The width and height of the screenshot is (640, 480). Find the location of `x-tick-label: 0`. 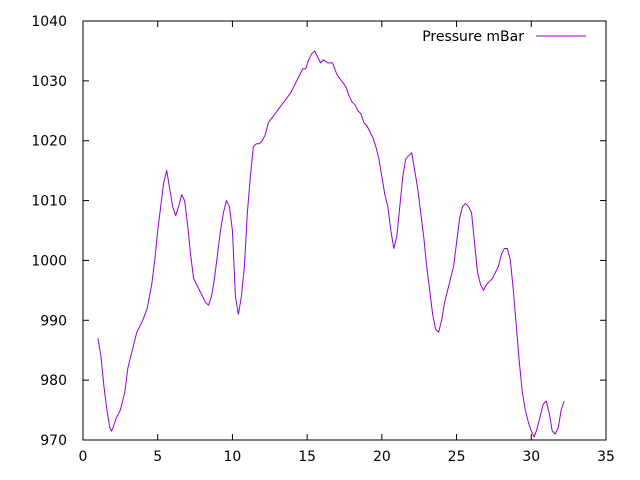

x-tick-label: 0 is located at coordinates (83, 457).